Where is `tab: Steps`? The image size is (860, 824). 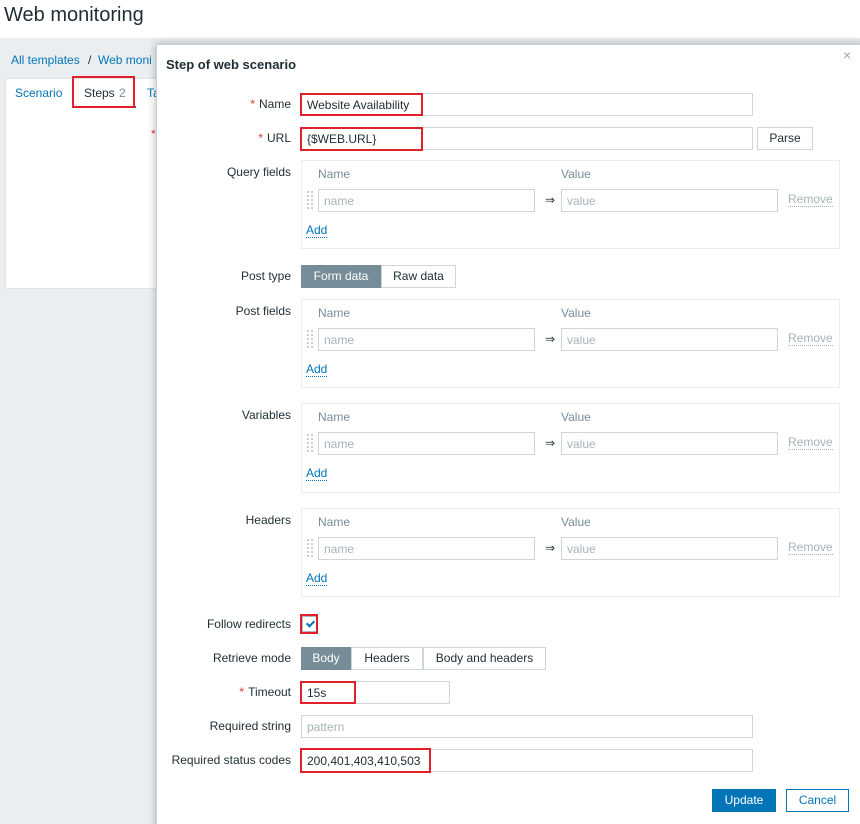 tab: Steps is located at coordinates (99, 93).